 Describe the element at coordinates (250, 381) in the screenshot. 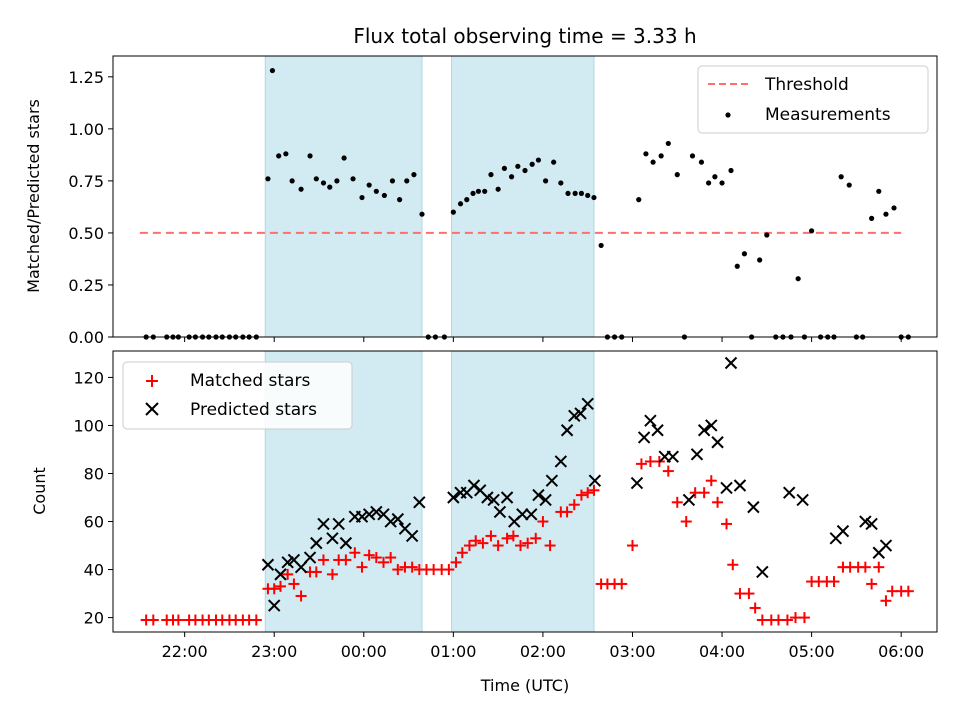

I see `legend-matched-label: Matched stars` at that location.